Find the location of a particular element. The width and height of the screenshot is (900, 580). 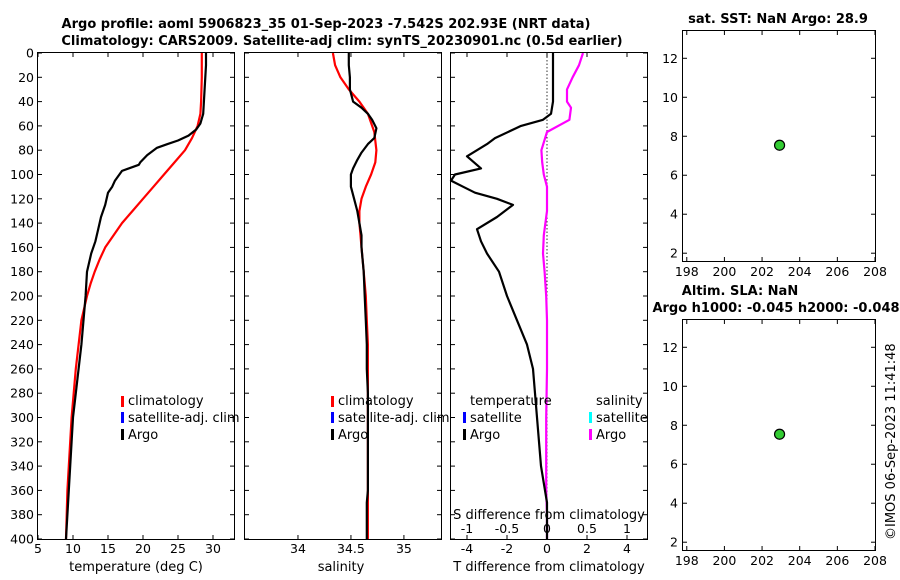

temperature-x-tick-label: 30 is located at coordinates (213, 548).